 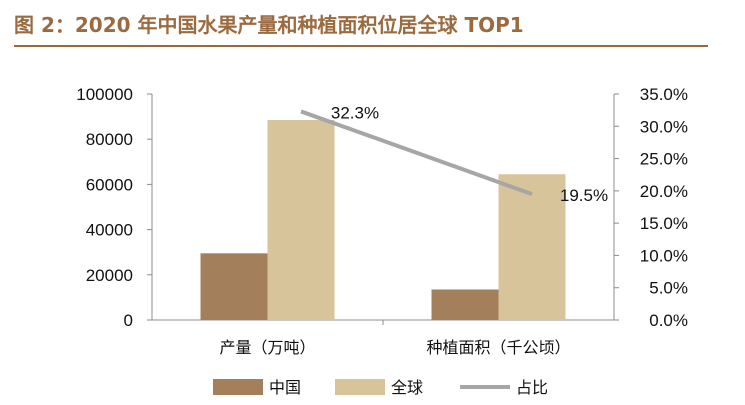 I want to click on right-tick-label: 0.0%, so click(x=668, y=320).